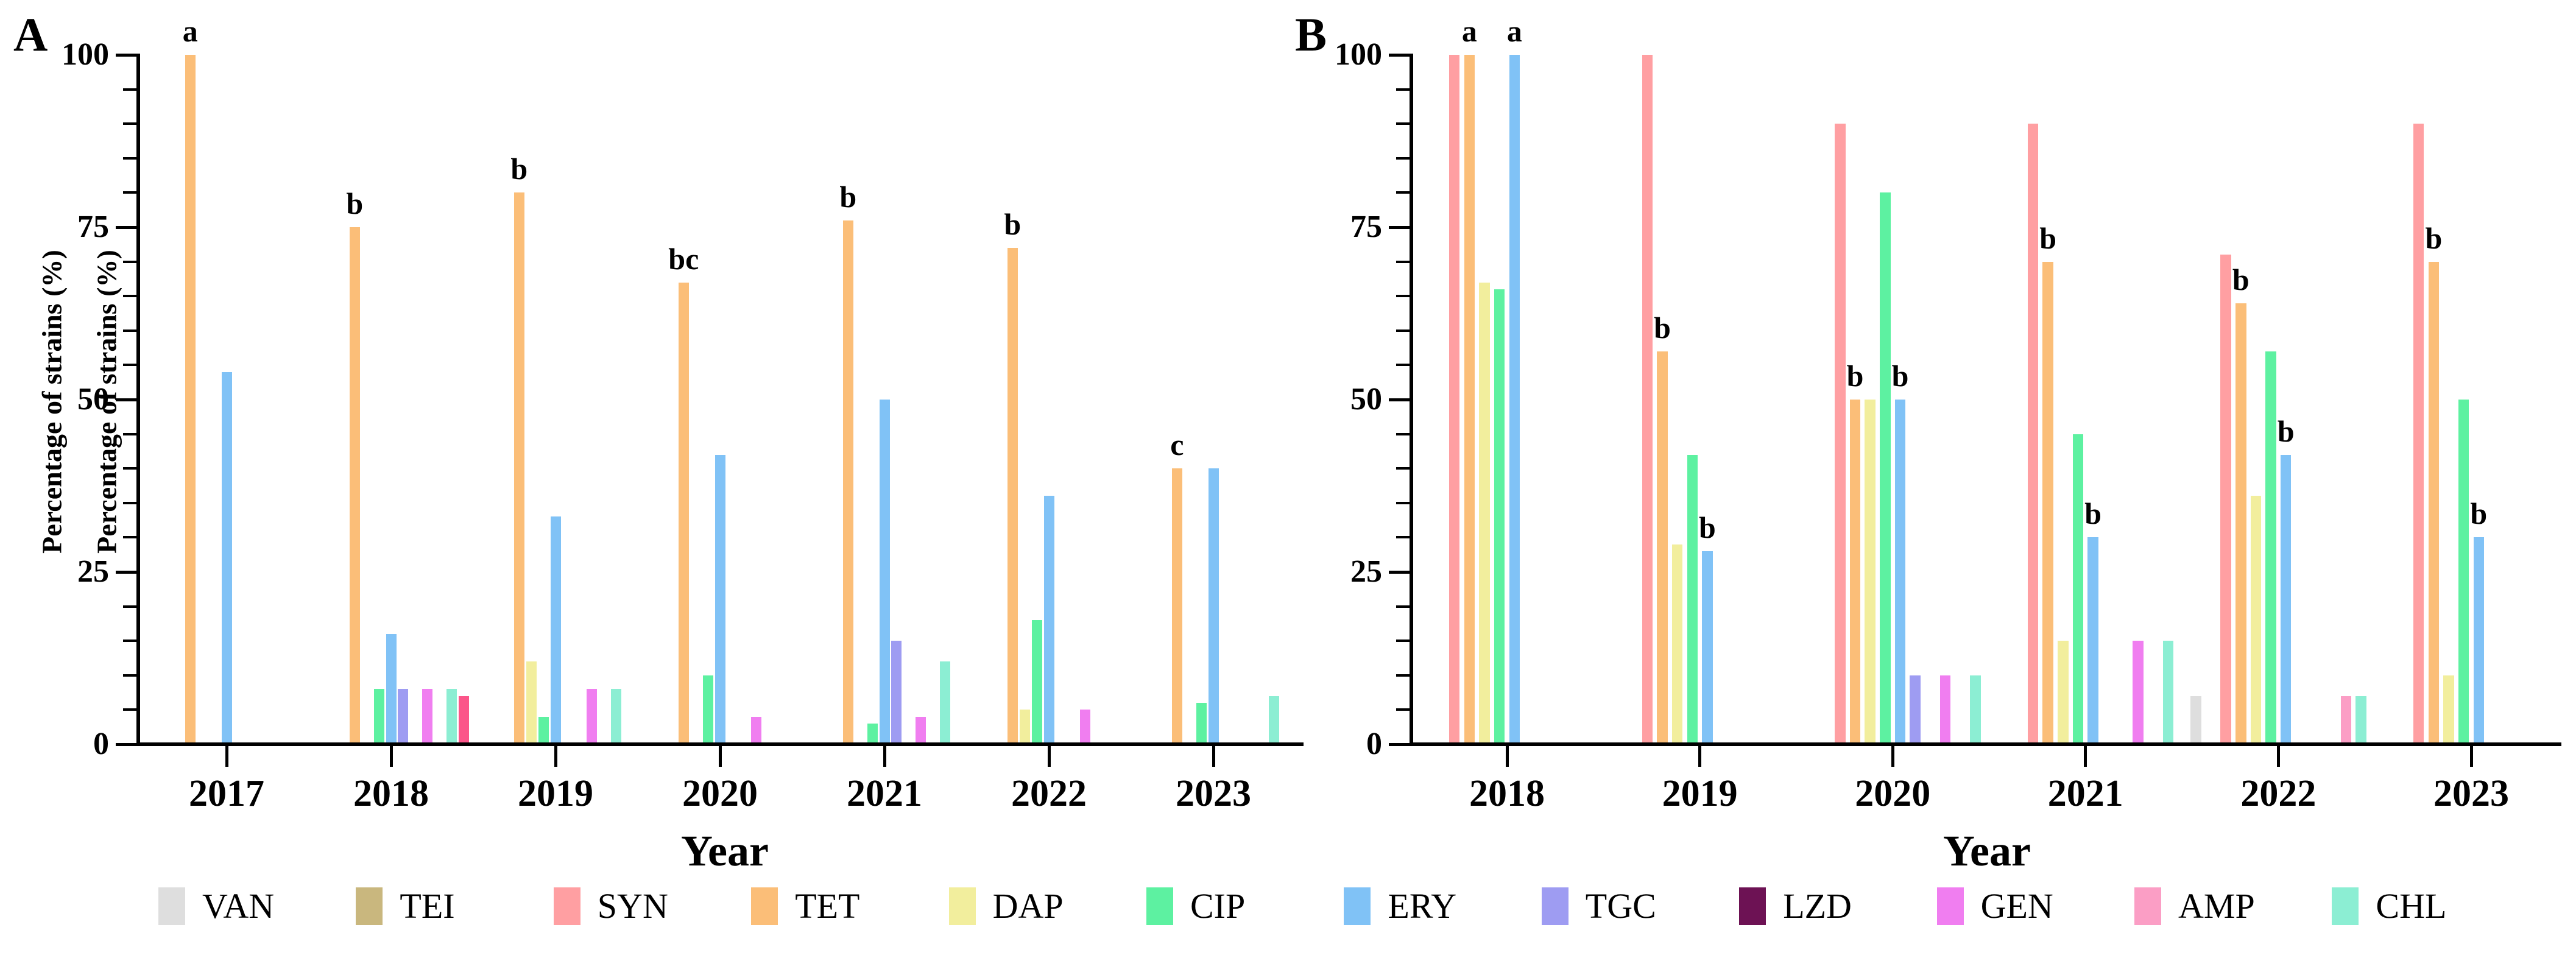  What do you see at coordinates (354, 485) in the screenshot?
I see `bar-A-2018-TET` at bounding box center [354, 485].